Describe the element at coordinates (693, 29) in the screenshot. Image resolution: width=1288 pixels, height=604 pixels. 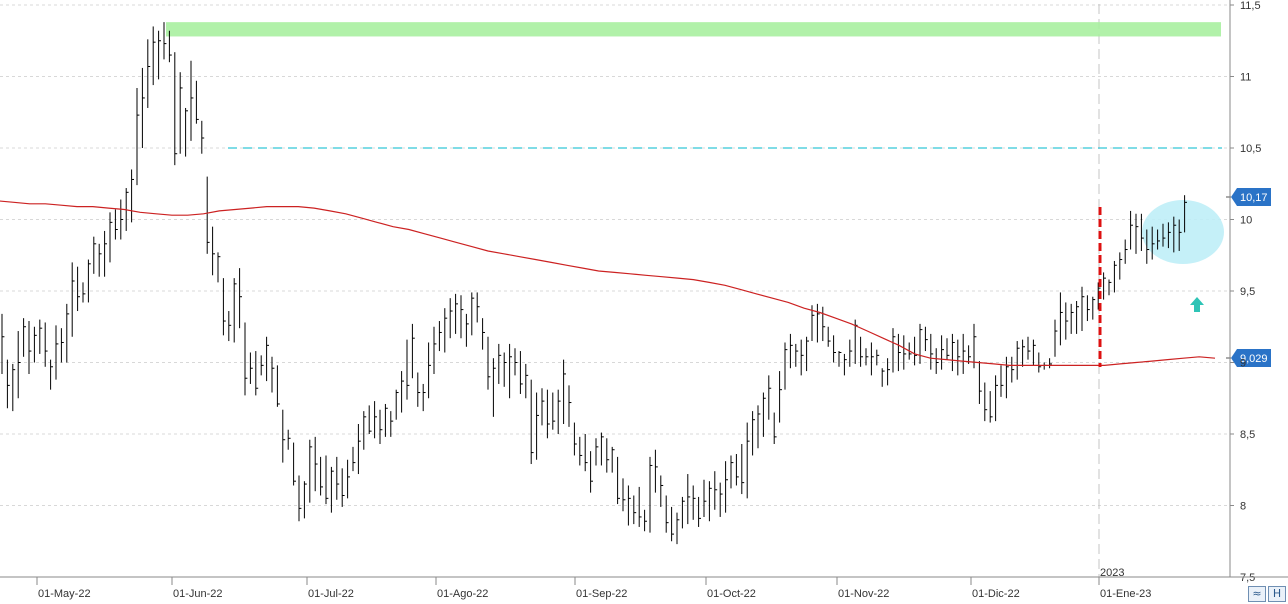
I see `resistance-band` at that location.